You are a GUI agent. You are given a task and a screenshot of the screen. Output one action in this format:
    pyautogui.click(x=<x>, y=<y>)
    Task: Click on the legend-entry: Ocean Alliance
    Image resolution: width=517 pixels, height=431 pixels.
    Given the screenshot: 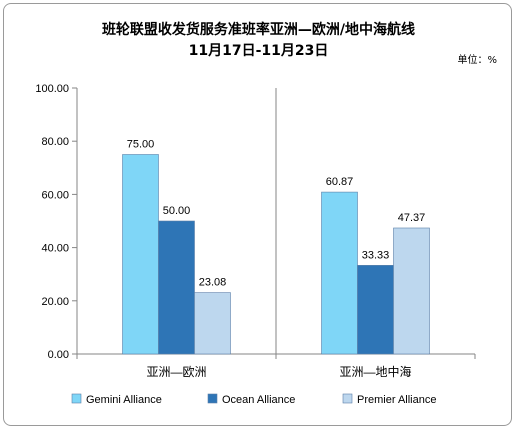 What is the action you would take?
    pyautogui.click(x=258, y=400)
    